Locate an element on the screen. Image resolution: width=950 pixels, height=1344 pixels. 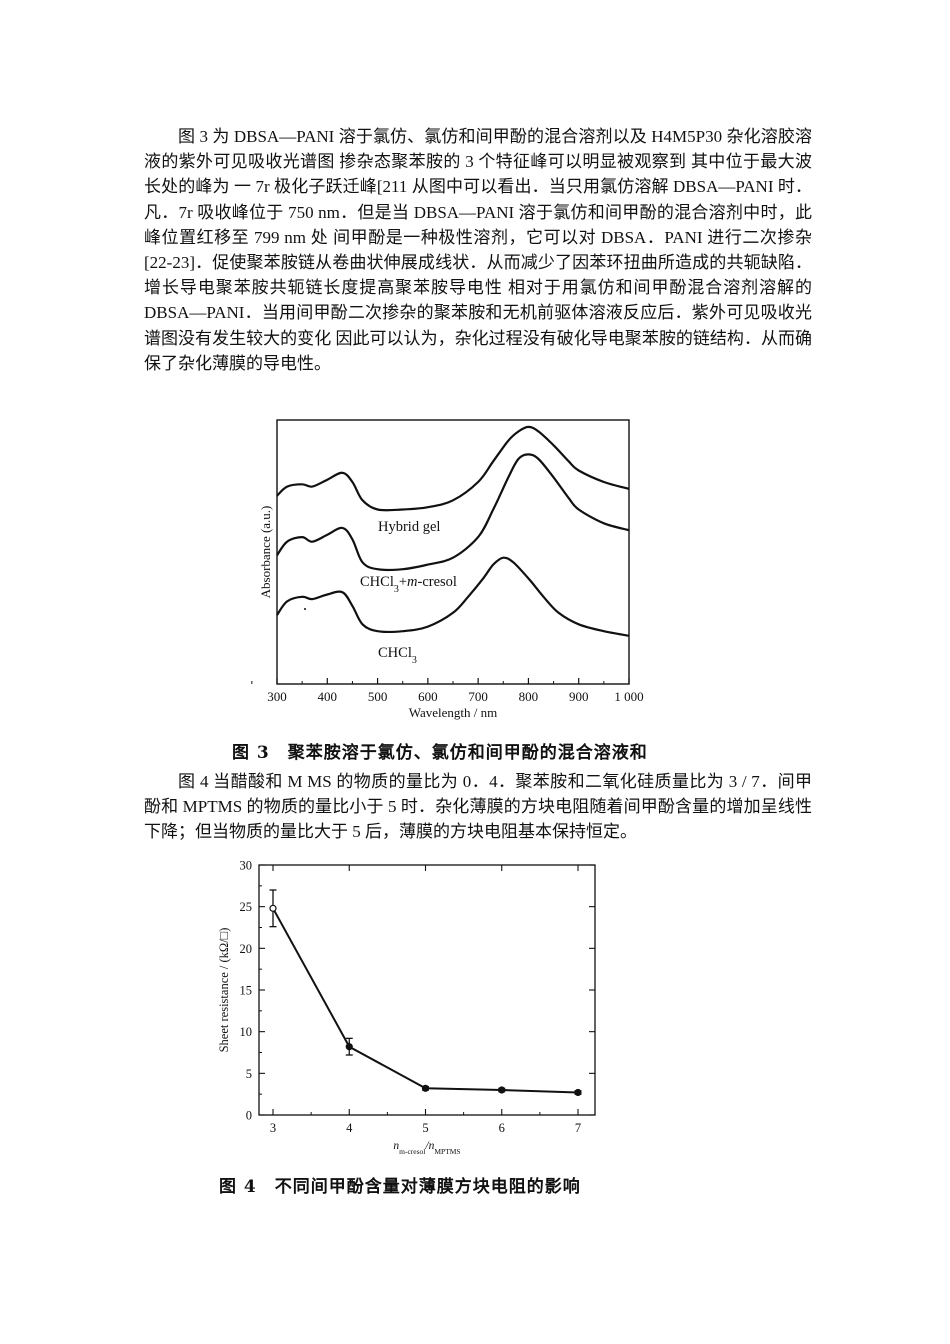
figure-4-caption: 图 4 不同间甲酚含量对薄膜方块电阻的影响 is located at coordinates (400, 1187).